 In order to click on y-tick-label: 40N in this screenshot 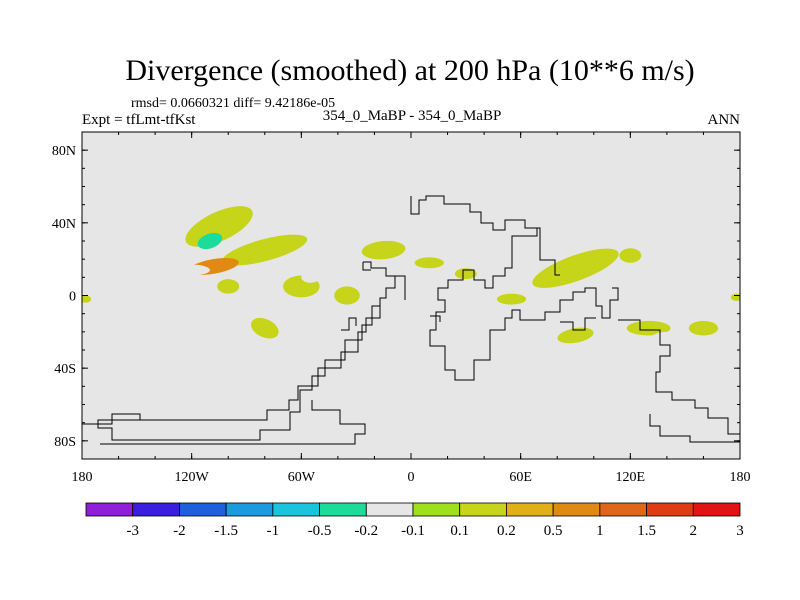, I will do `click(64, 224)`.